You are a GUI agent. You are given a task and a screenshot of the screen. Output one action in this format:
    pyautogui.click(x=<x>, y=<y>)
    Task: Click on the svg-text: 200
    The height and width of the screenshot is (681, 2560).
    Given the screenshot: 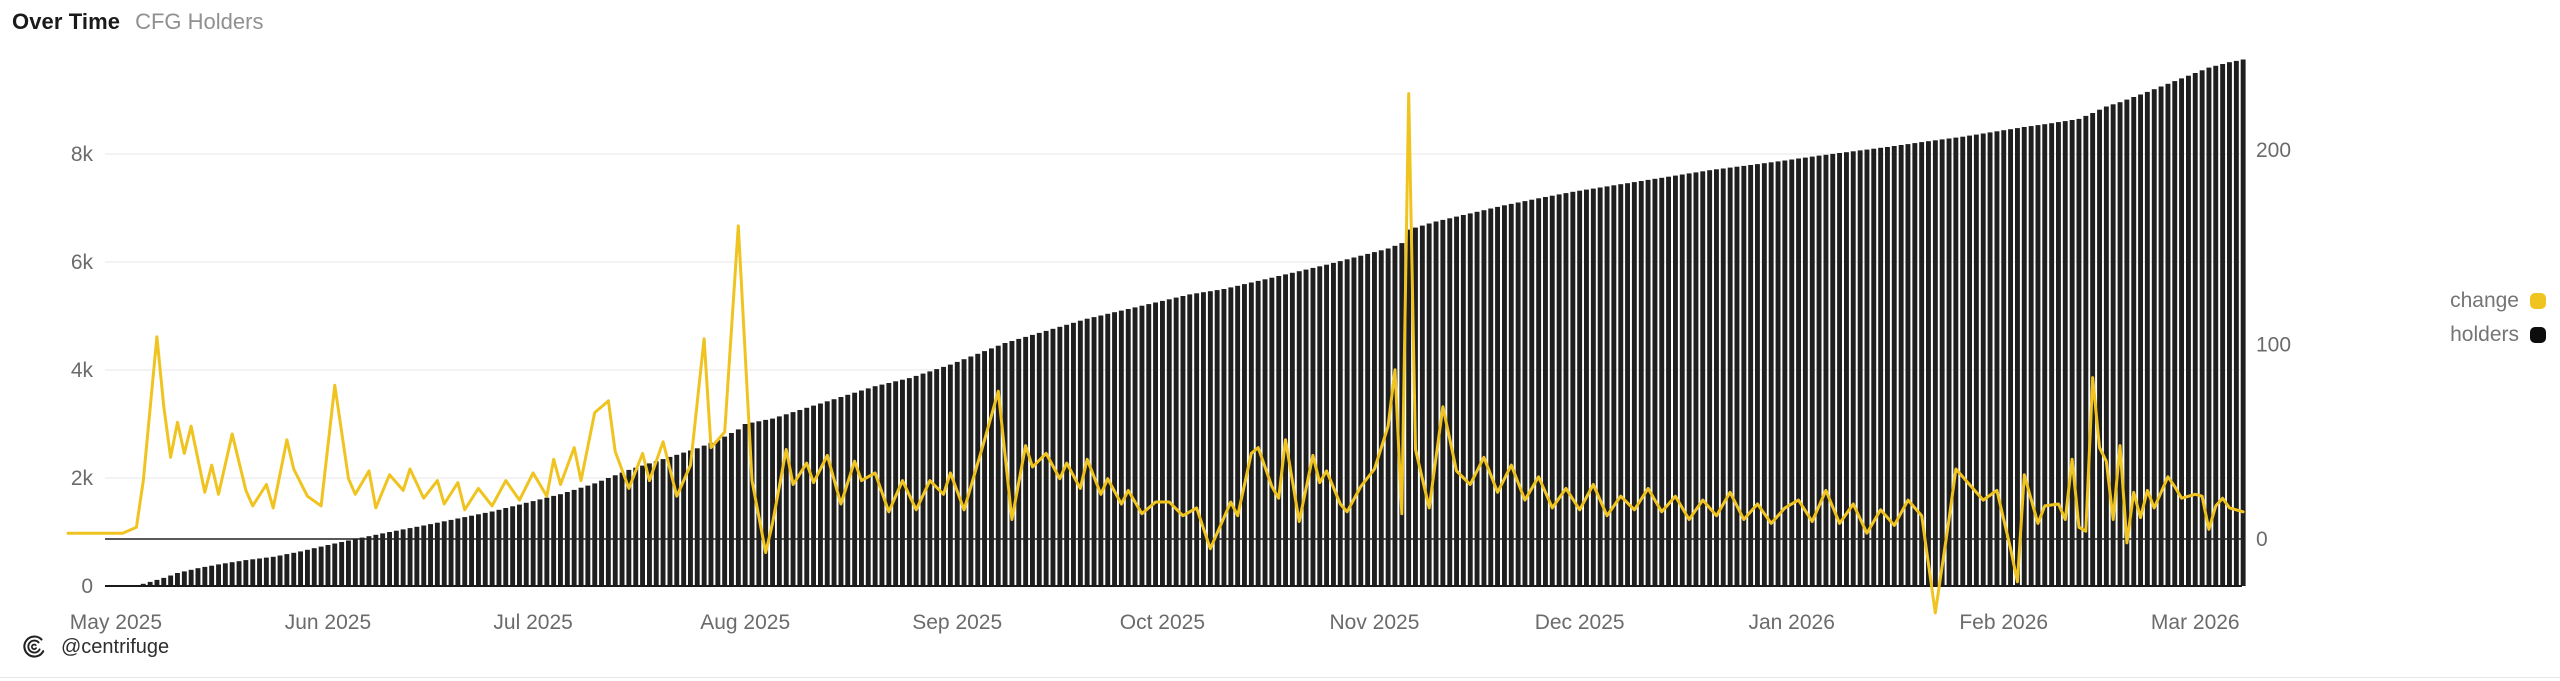 What is the action you would take?
    pyautogui.click(x=2273, y=150)
    